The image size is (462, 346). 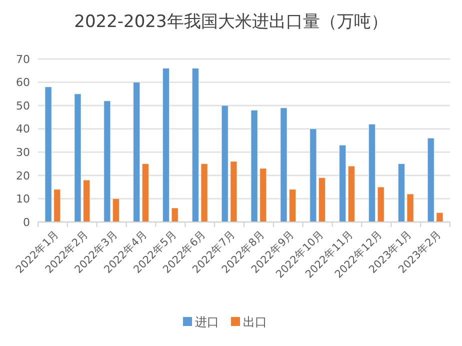 I want to click on y-tick-label: 0, so click(x=26, y=222).